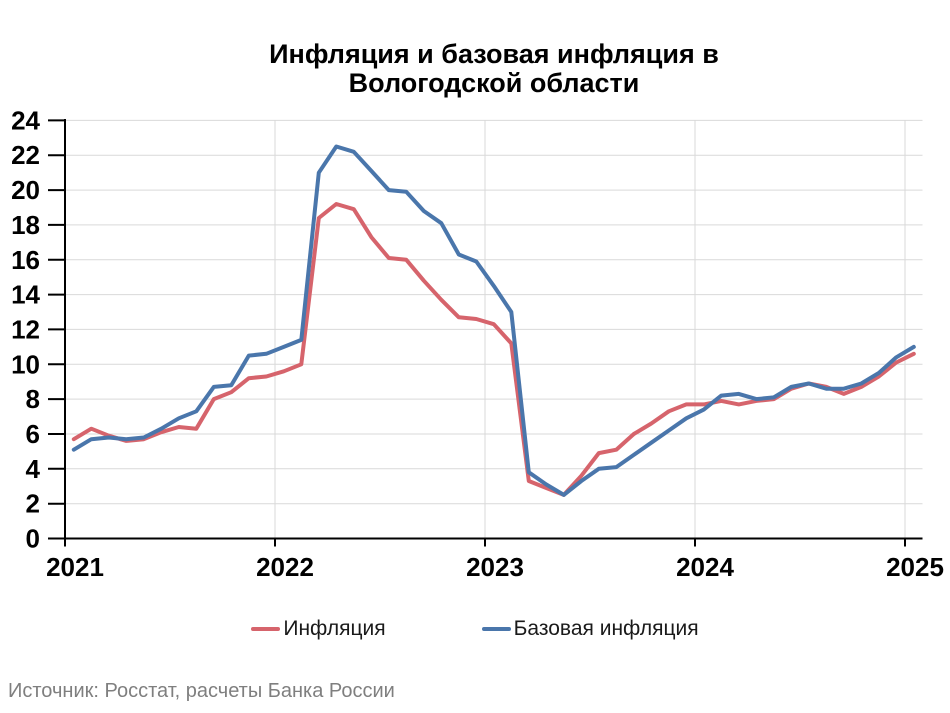  I want to click on x-axis-tick-label: 2025, so click(915, 567).